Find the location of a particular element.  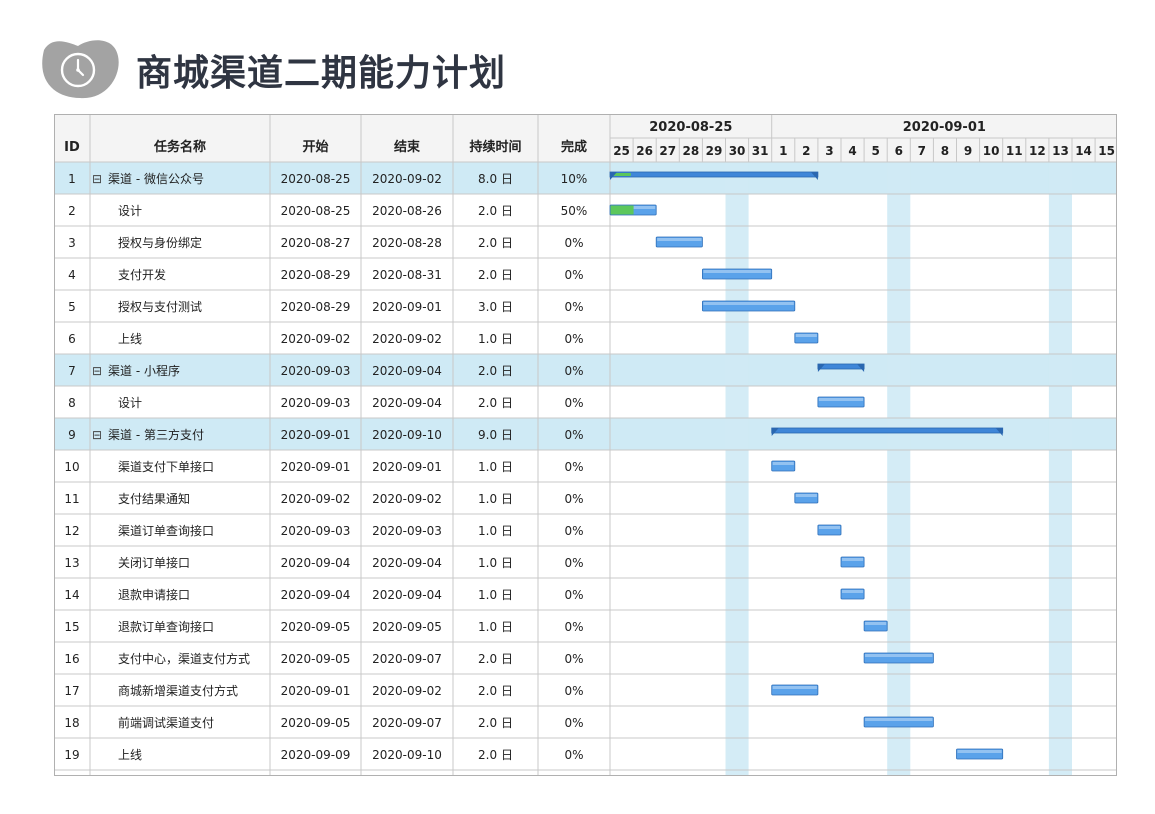

task-name: 上线 is located at coordinates (130, 755).